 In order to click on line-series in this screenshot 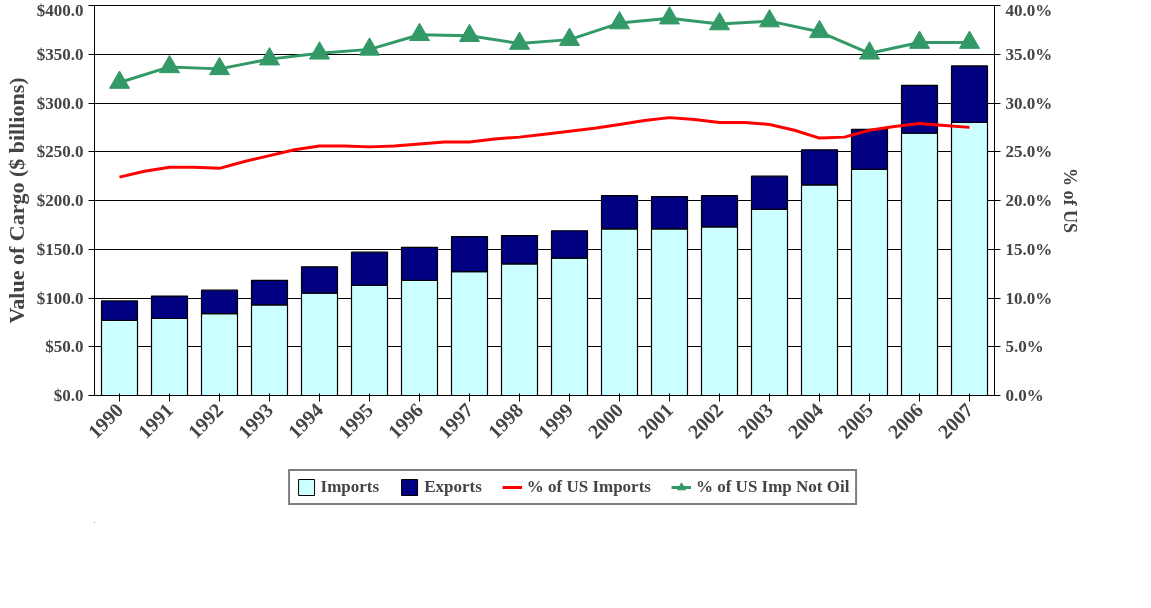, I will do `click(544, 147)`.